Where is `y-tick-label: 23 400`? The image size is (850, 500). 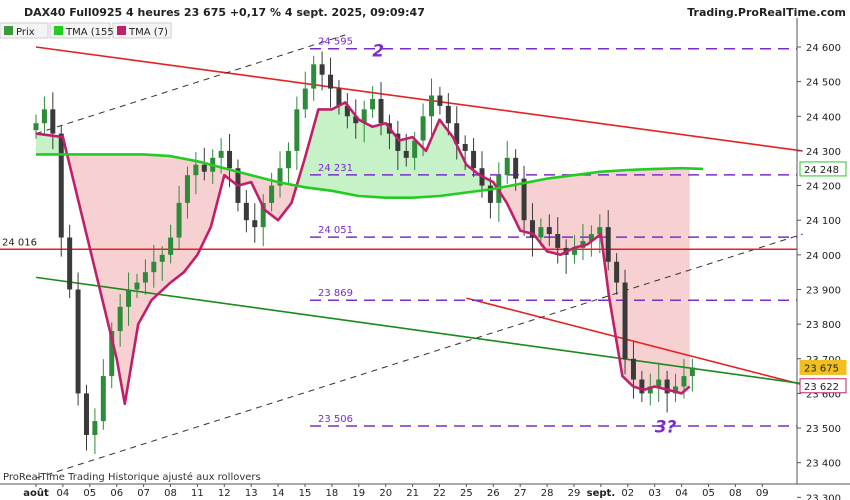 y-tick-label: 23 400 is located at coordinates (823, 464).